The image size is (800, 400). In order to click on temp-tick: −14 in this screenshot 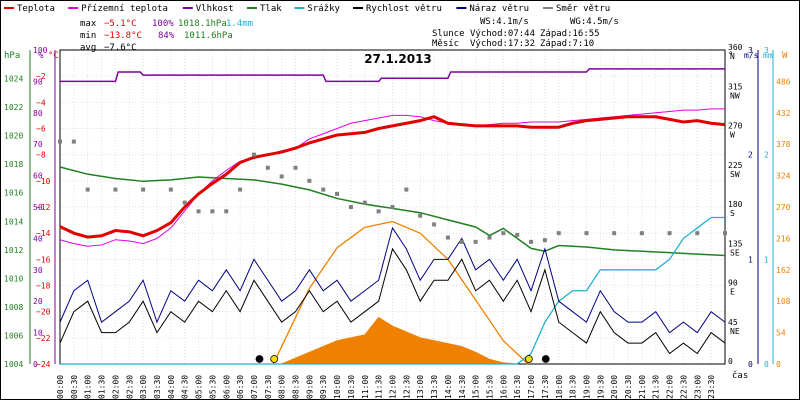, I will do `click(43, 233)`.